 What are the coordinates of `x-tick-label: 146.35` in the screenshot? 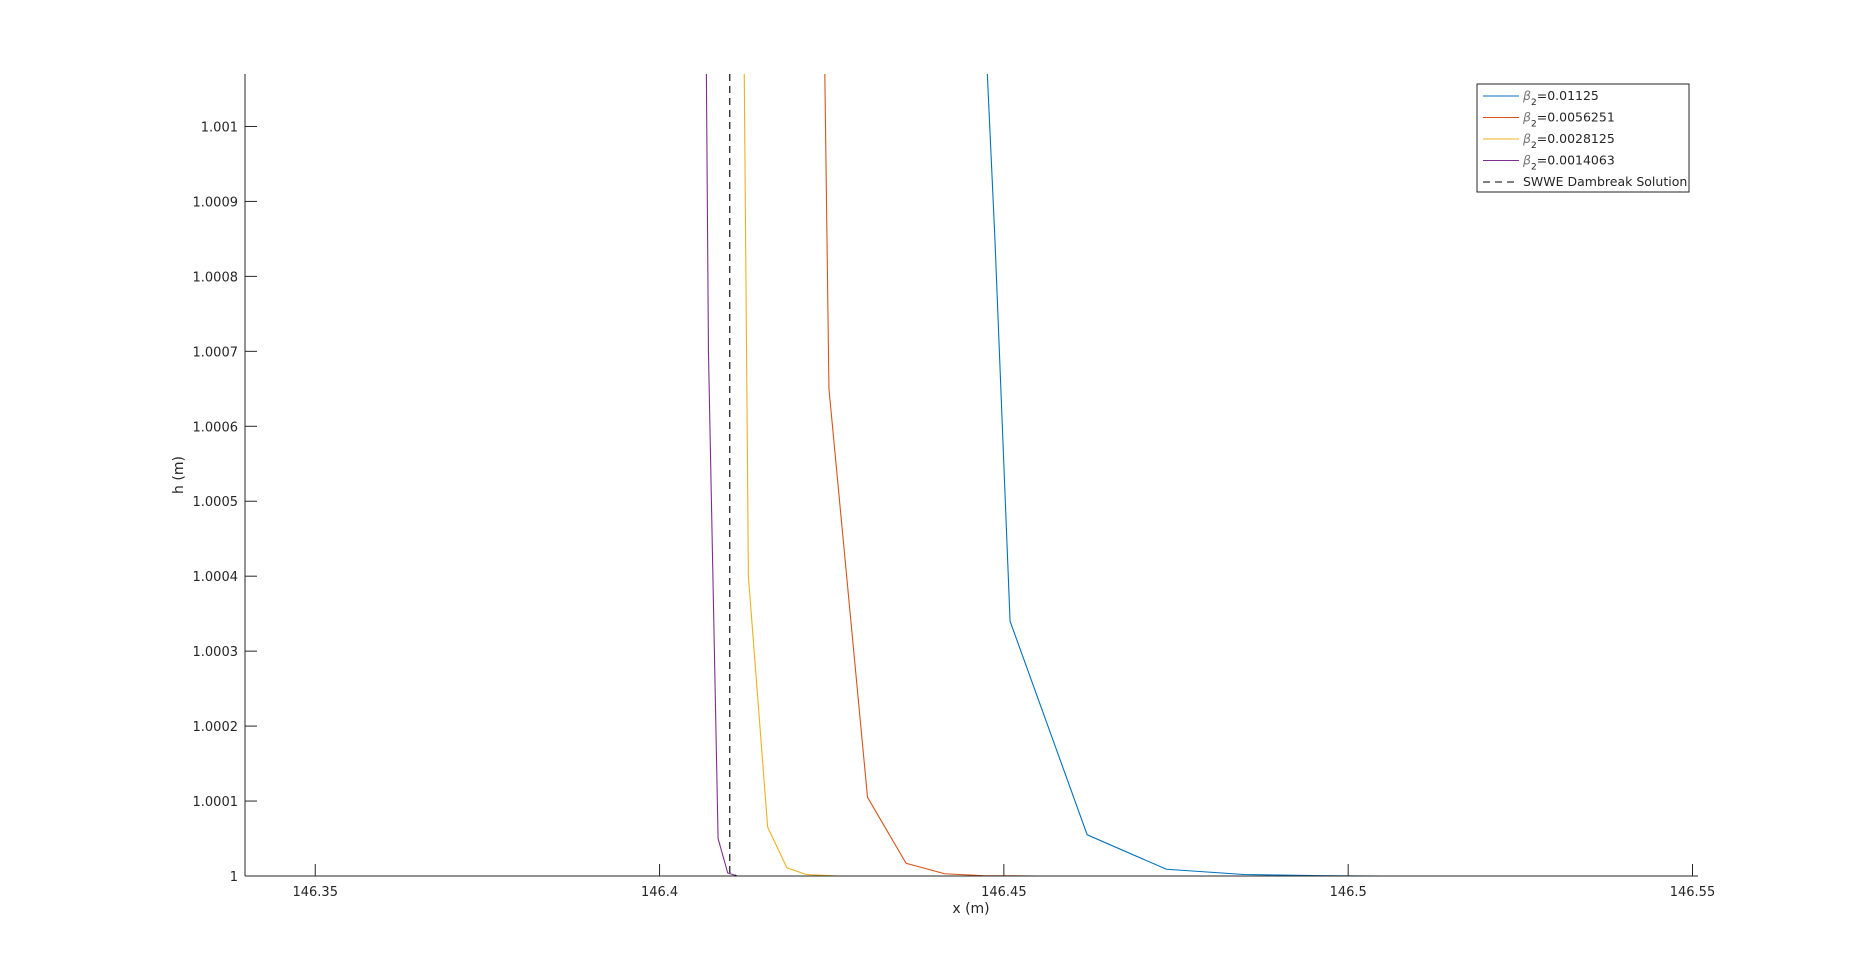 It's located at (315, 892).